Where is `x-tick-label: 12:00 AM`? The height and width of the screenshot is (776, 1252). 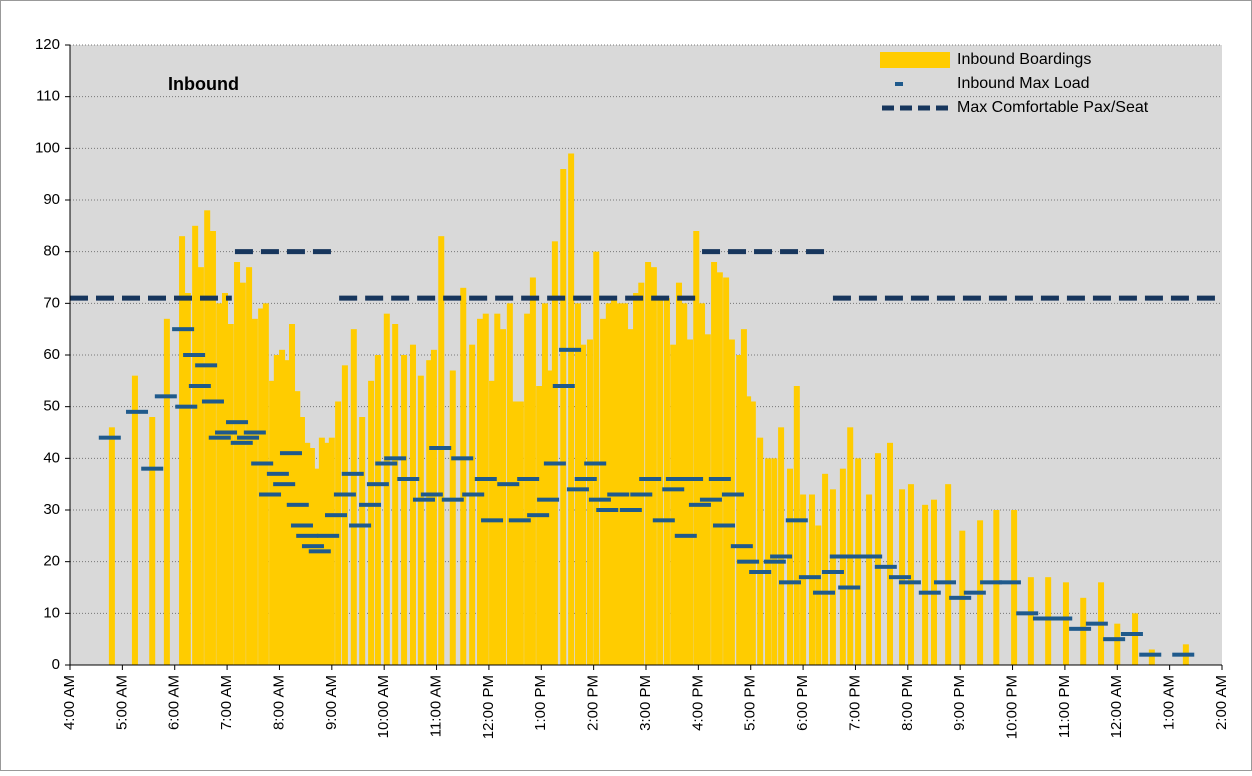 x-tick-label: 12:00 AM is located at coordinates (1116, 706).